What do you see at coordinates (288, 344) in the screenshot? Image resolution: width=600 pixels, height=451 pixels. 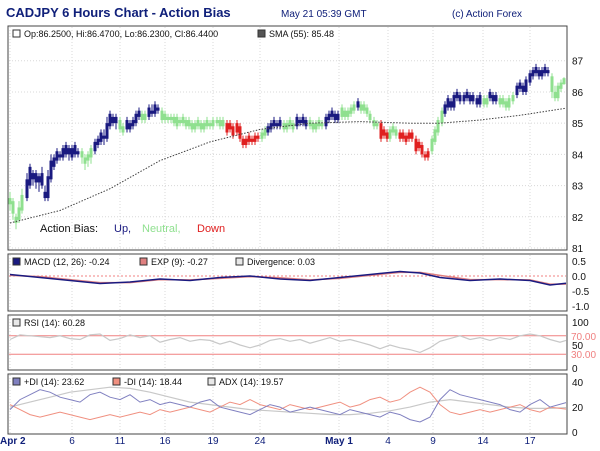 I see `rsi-series` at bounding box center [288, 344].